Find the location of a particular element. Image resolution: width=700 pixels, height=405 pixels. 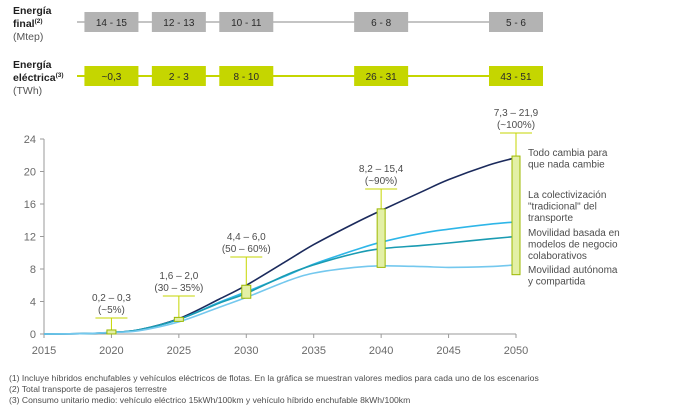

x-tick-label: 2020 is located at coordinates (111, 351).